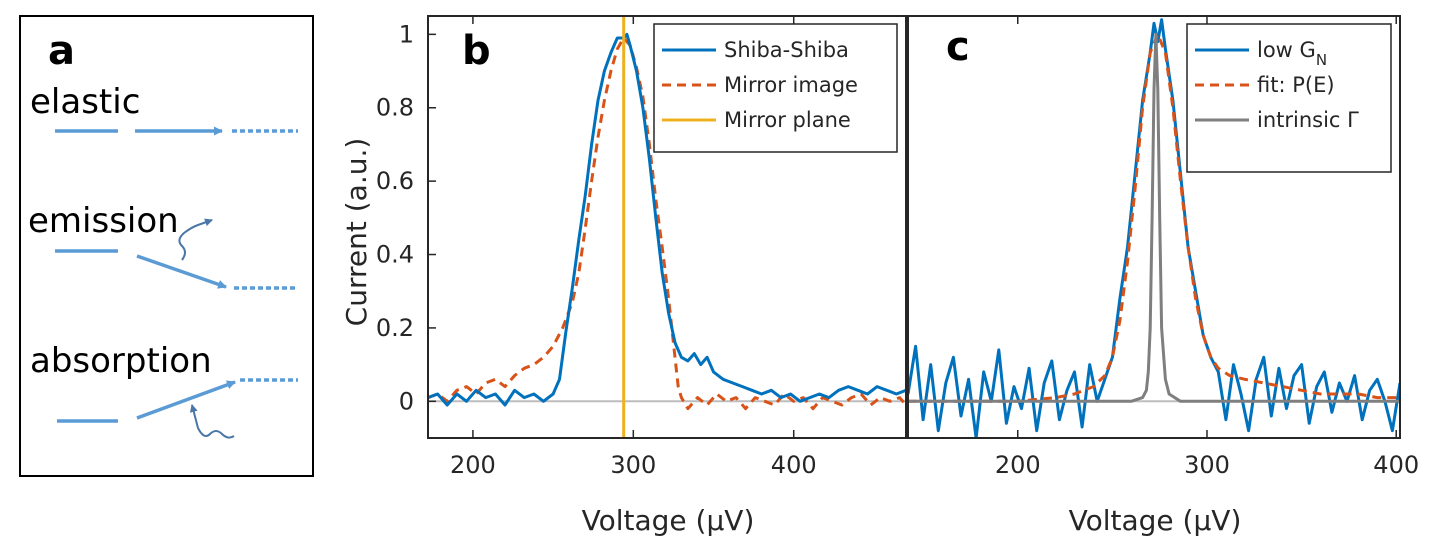 The image size is (1436, 553). What do you see at coordinates (1308, 120) in the screenshot?
I see `legend-label-2: intrinsic Γ` at bounding box center [1308, 120].